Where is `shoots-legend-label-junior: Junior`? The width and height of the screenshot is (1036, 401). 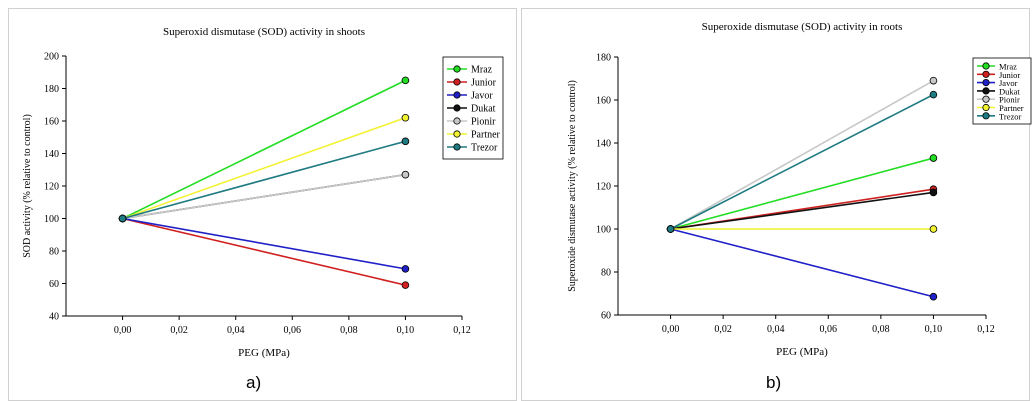 shoots-legend-label-junior: Junior is located at coordinates (484, 83).